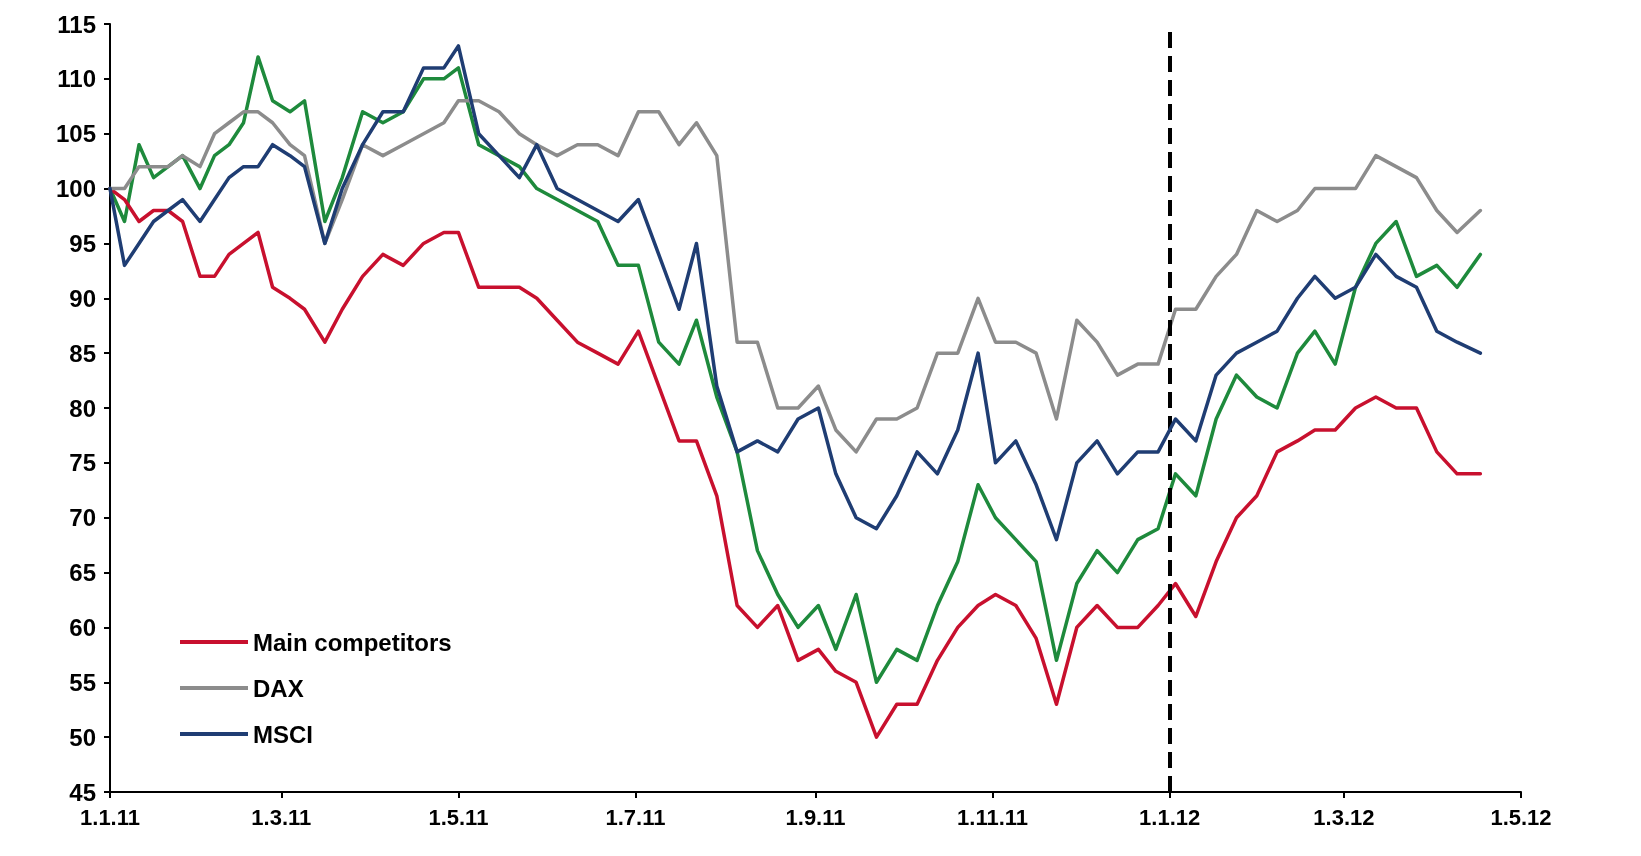 The width and height of the screenshot is (1641, 856). What do you see at coordinates (82, 682) in the screenshot?
I see `y-tick-label: 55` at bounding box center [82, 682].